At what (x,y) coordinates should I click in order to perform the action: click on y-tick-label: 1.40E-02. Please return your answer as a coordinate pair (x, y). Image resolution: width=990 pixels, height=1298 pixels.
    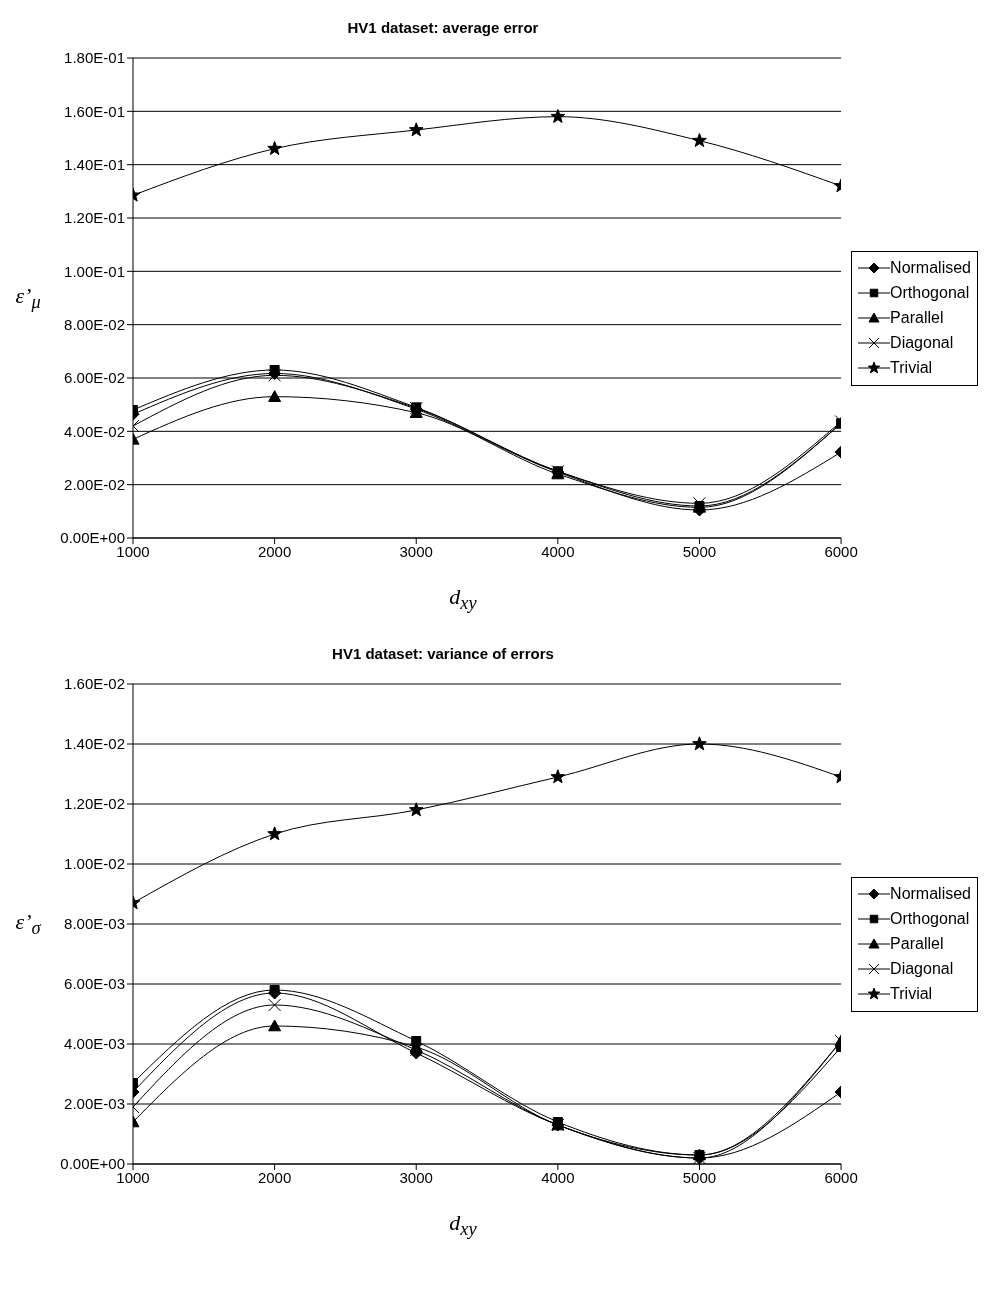
    Looking at the image, I should click on (94, 744).